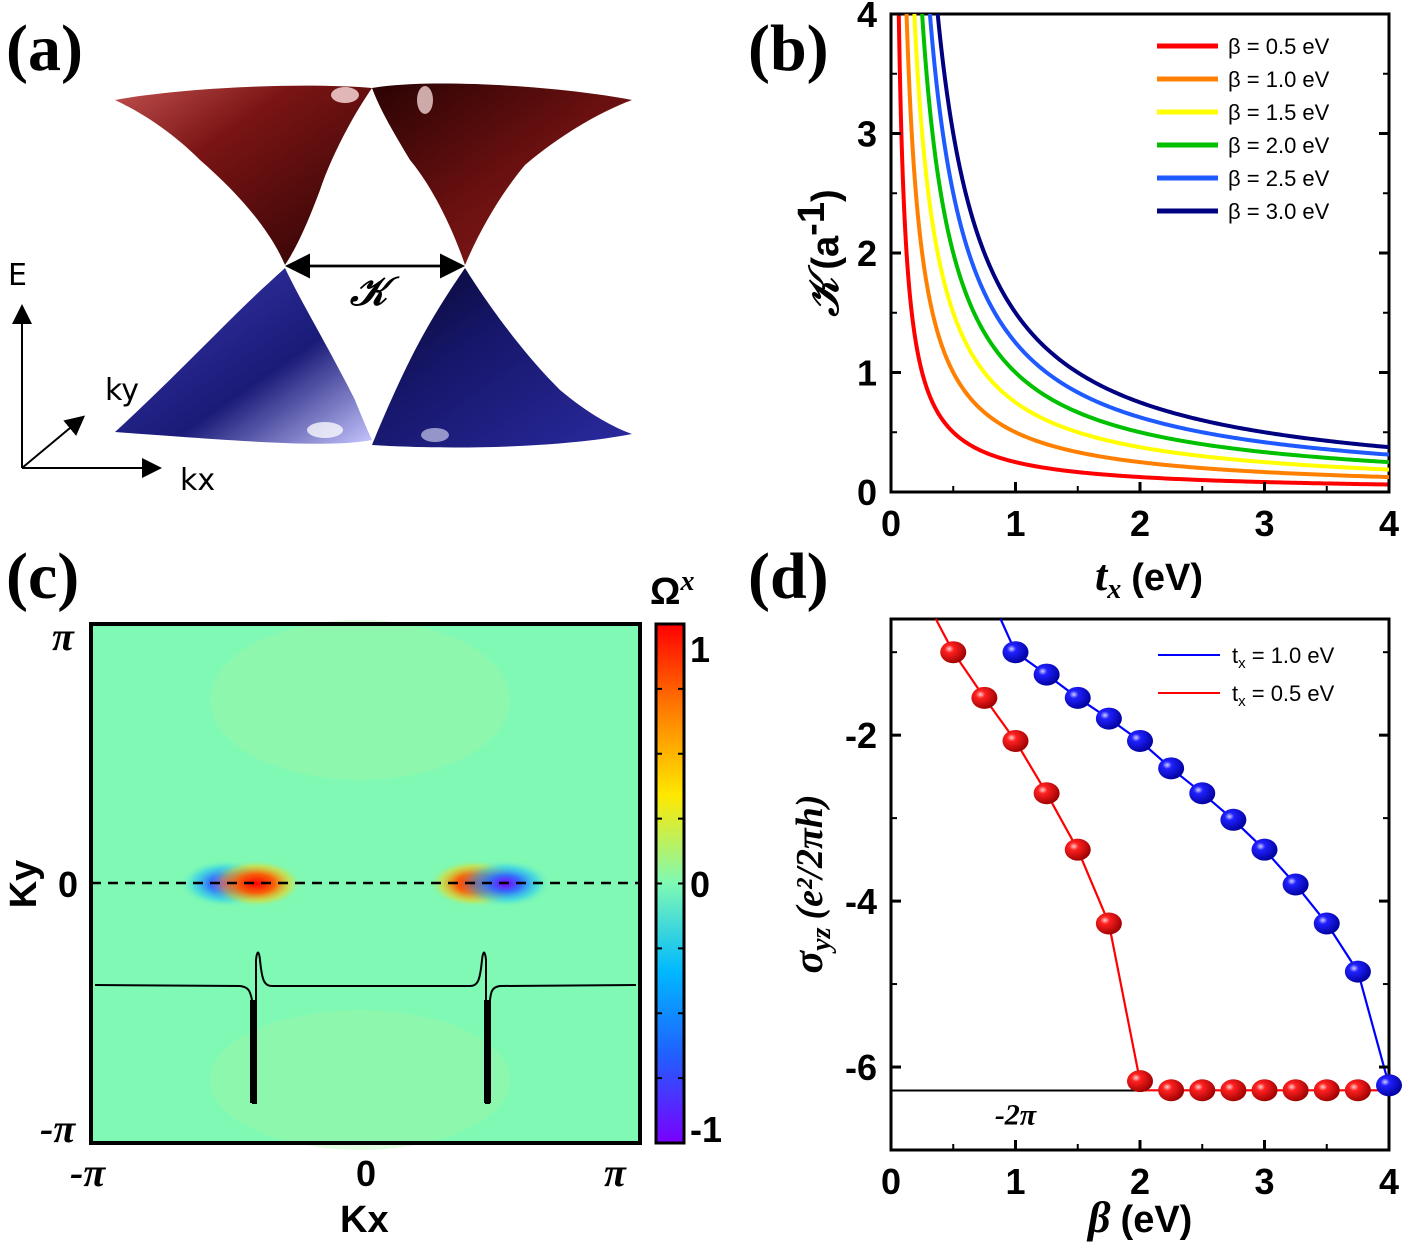 The image size is (1405, 1251). Describe the element at coordinates (1264, 523) in the screenshot. I see `x-tick-label-b: 3` at that location.